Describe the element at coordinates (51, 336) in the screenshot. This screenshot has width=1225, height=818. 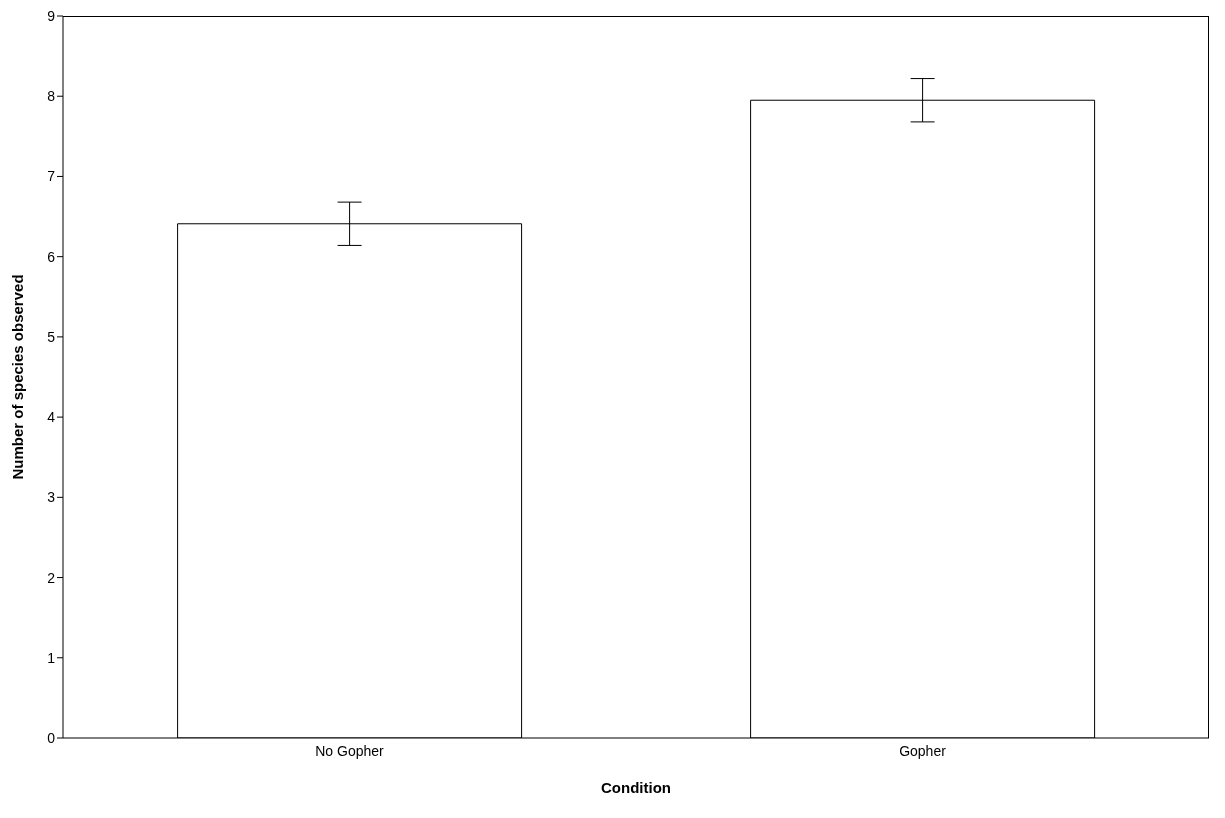
I see `y-tick-label: 5` at that location.